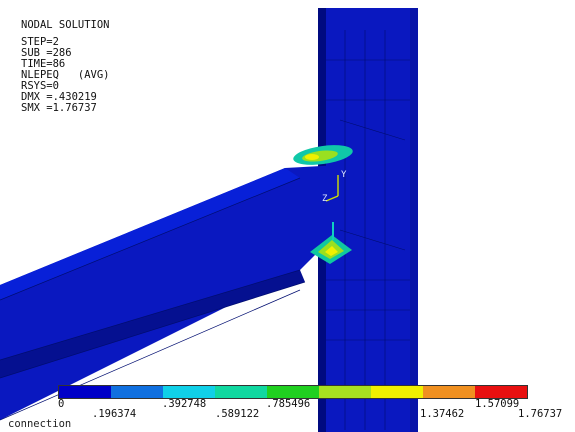 The width and height of the screenshot is (575, 432). Describe the element at coordinates (442, 414) in the screenshot. I see `legend-label: 1.37462` at that location.